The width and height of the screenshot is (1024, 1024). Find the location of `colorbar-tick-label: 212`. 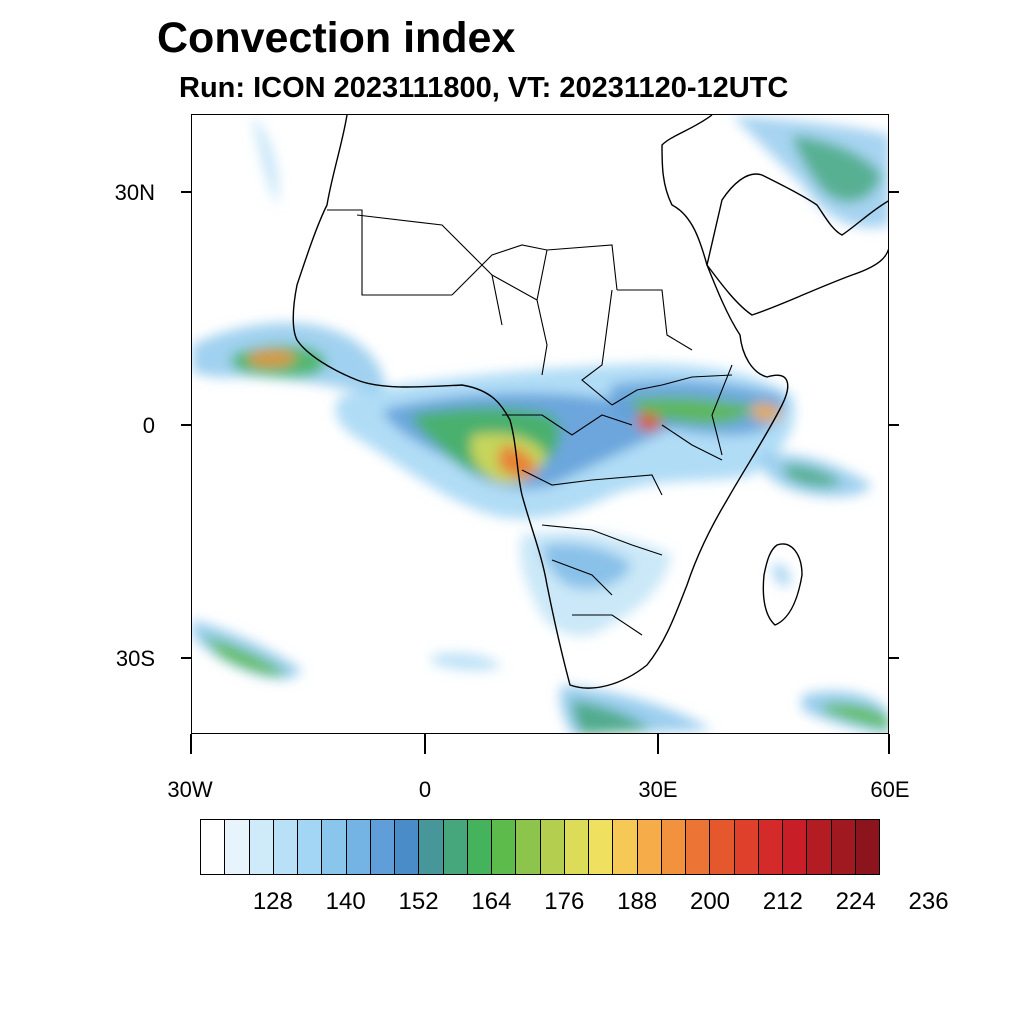

colorbar-tick-label: 212 is located at coordinates (782, 901).